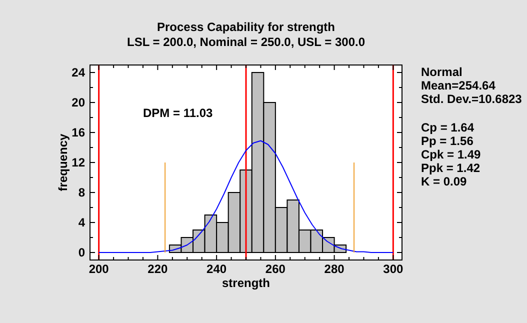  What do you see at coordinates (82, 193) in the screenshot?
I see `y-tick-label: 8` at bounding box center [82, 193].